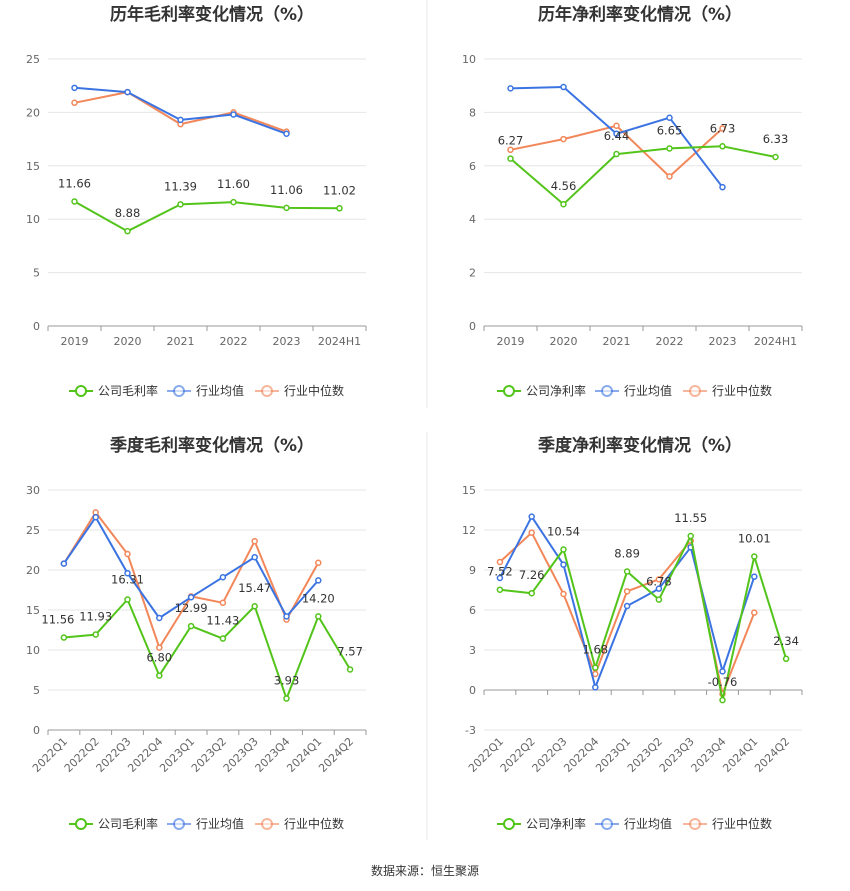 The width and height of the screenshot is (850, 891). I want to click on y-tick-label: 12, so click(469, 530).